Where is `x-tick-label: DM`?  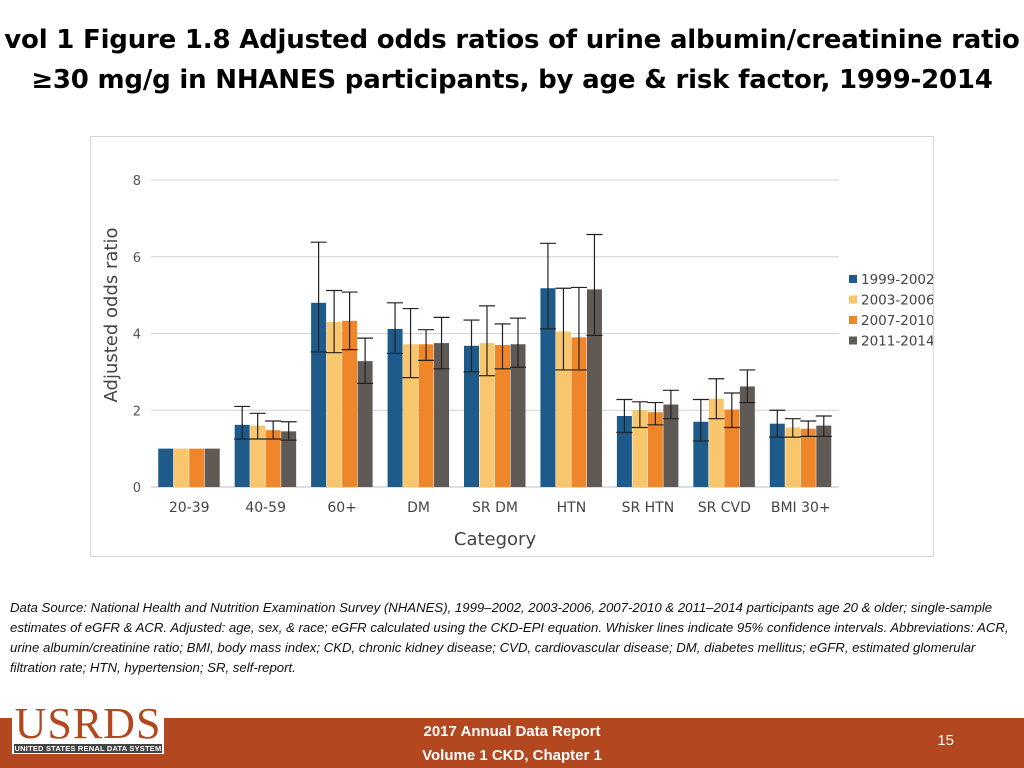 x-tick-label: DM is located at coordinates (418, 508).